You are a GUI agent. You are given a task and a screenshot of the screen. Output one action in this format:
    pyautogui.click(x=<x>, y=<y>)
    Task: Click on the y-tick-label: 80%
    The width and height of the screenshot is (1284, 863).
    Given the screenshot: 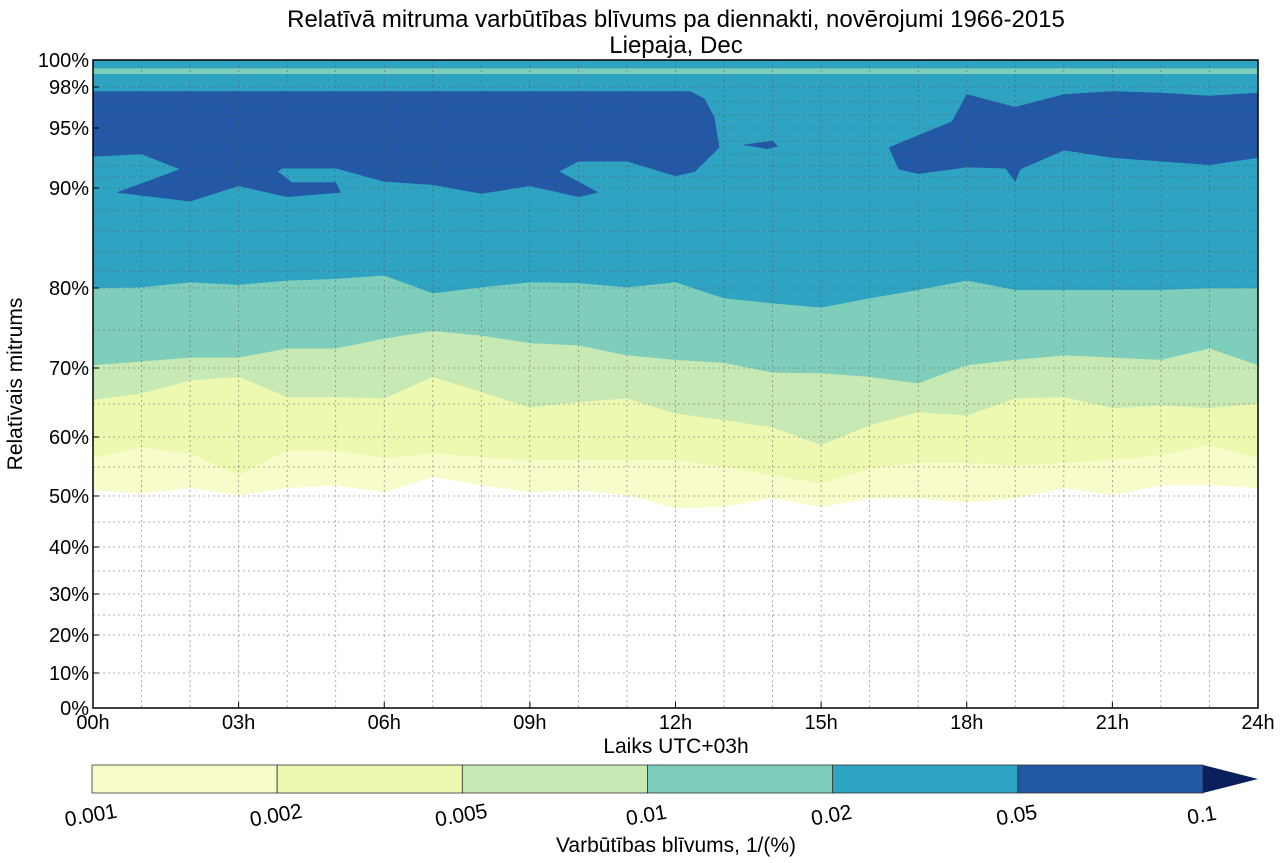 What is the action you would take?
    pyautogui.click(x=69, y=289)
    